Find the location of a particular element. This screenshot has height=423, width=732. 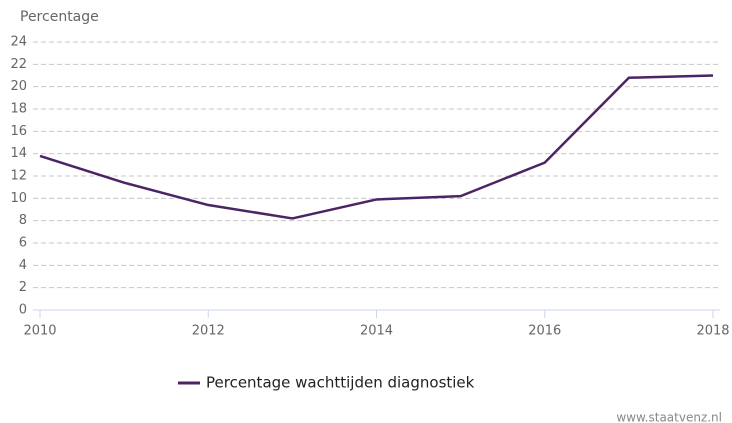

y-axis-label: Percentage is located at coordinates (59, 17).